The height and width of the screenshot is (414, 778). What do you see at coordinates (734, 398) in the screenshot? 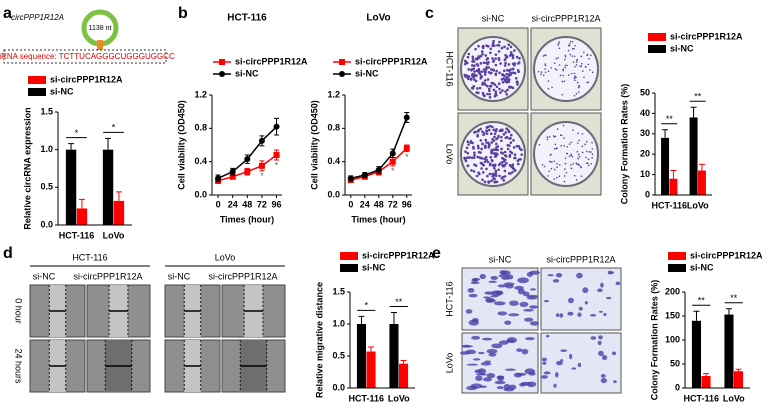
I see `x-tick-label: LoVo` at bounding box center [734, 398].